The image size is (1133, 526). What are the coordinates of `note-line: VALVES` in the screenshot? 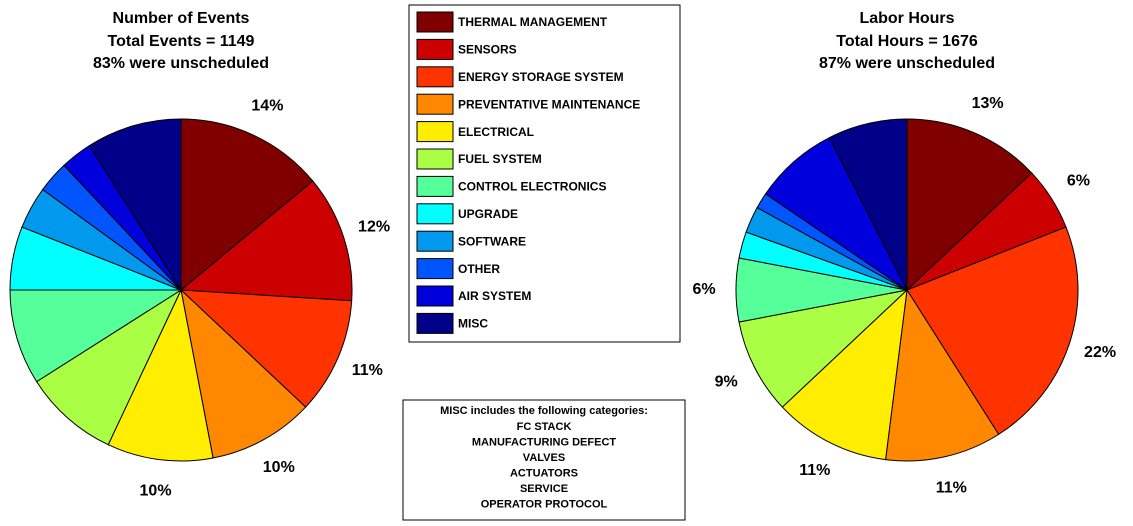 It's located at (544, 458).